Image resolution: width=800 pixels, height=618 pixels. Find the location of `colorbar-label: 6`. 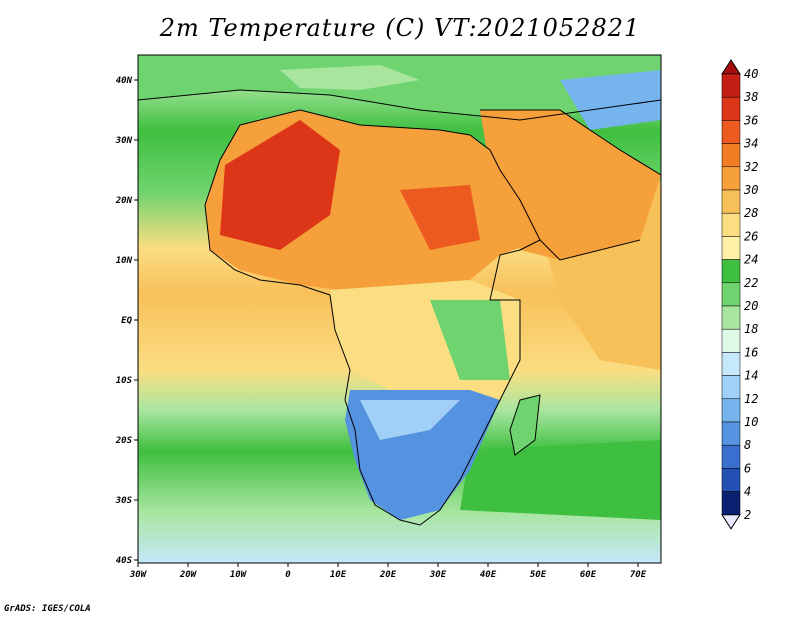

colorbar-label: 6 is located at coordinates (747, 468).